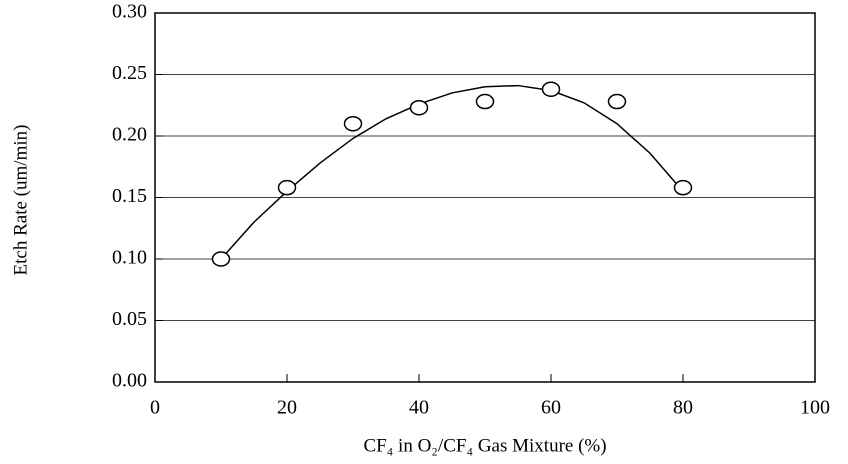 The width and height of the screenshot is (848, 464). I want to click on y-tick-label: 0.20, so click(129, 135).